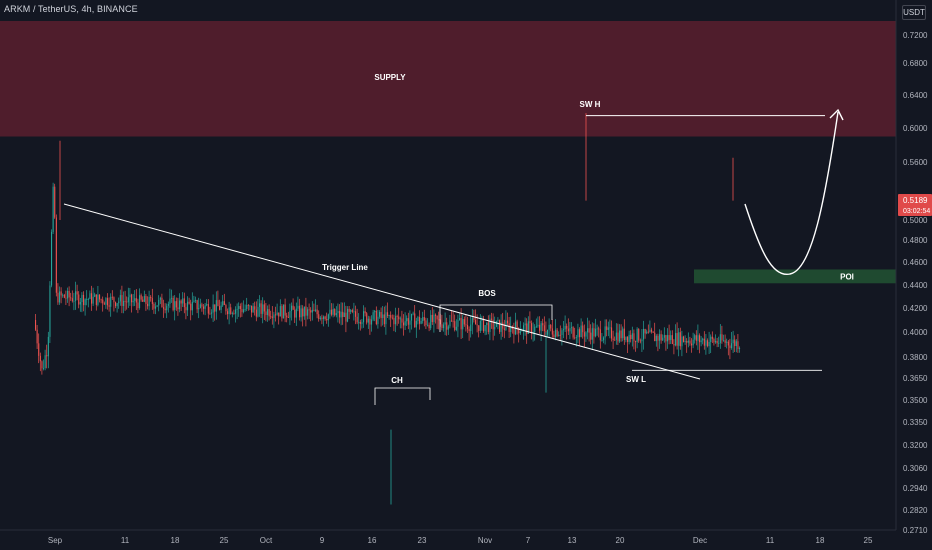 This screenshot has height=550, width=932. What do you see at coordinates (915, 240) in the screenshot?
I see `price-tick-label: 0.4800` at bounding box center [915, 240].